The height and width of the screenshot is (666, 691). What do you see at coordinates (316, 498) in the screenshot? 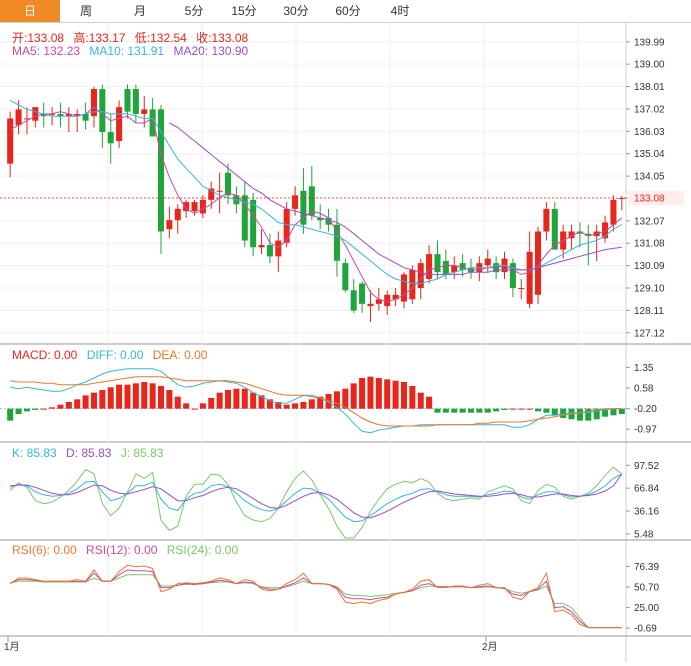
I see `k-line` at bounding box center [316, 498].